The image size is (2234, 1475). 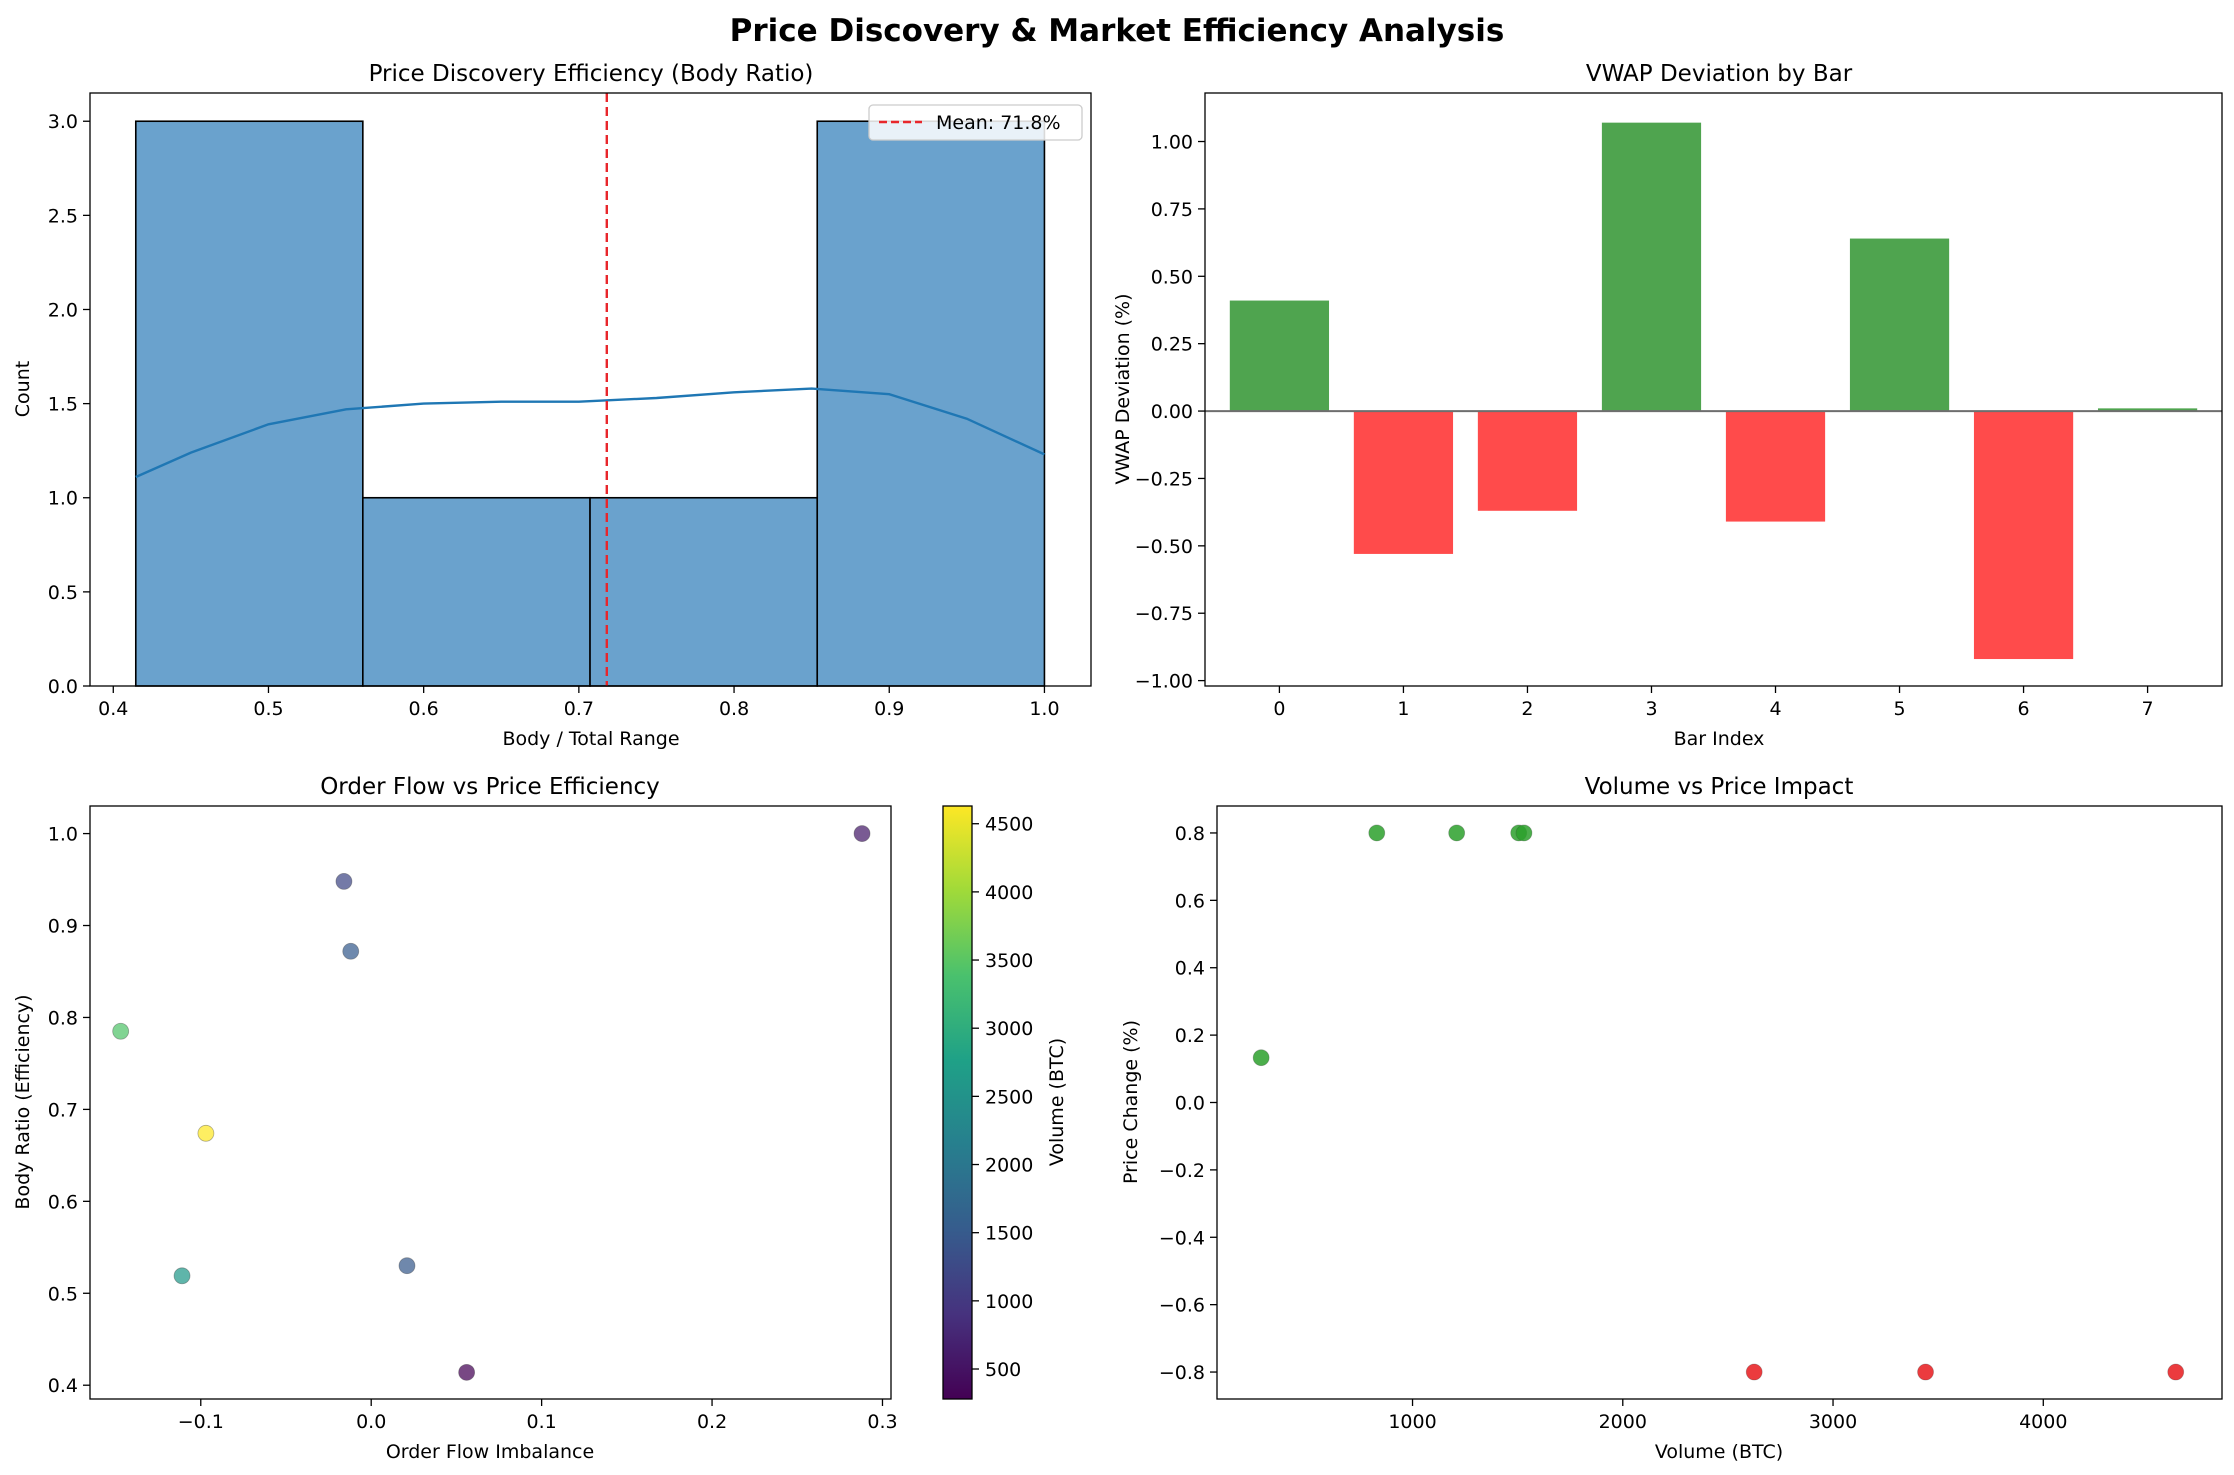 I want to click on orderflow-y-tick-label: 0.9, so click(x=63, y=927).